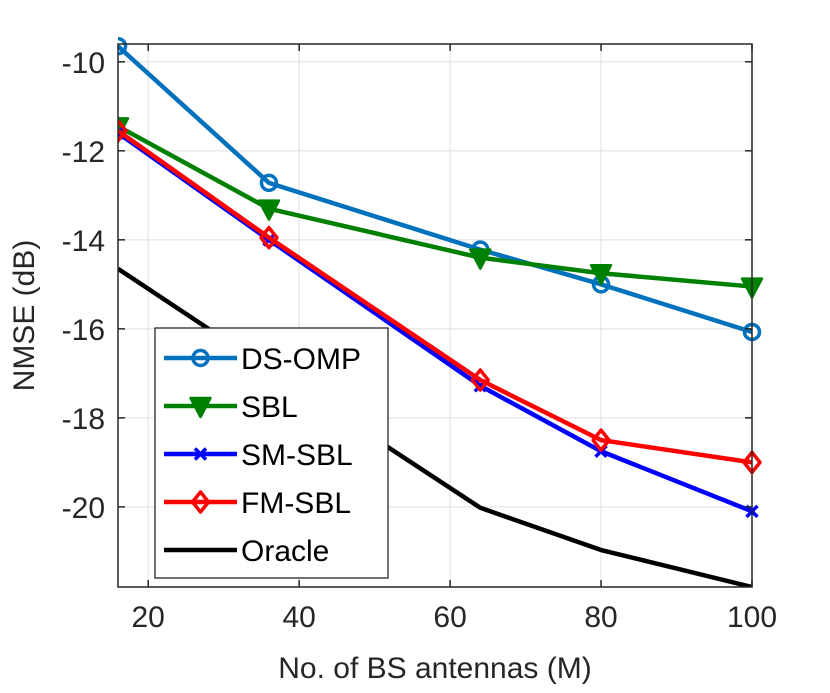 This screenshot has height=693, width=830. What do you see at coordinates (200, 407) in the screenshot?
I see `legend-marker-sbl` at bounding box center [200, 407].